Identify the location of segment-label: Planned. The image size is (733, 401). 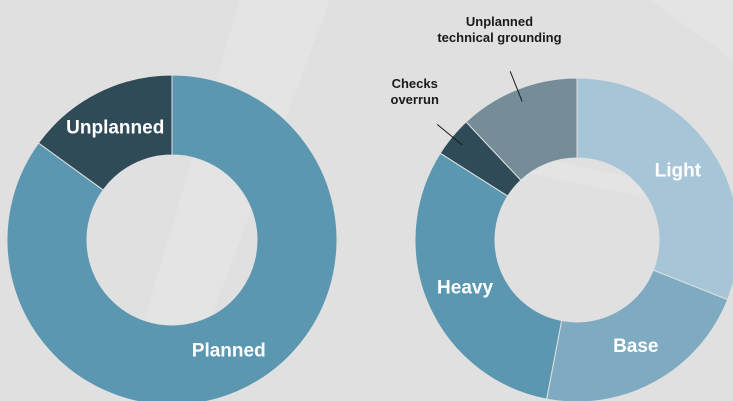
(229, 350).